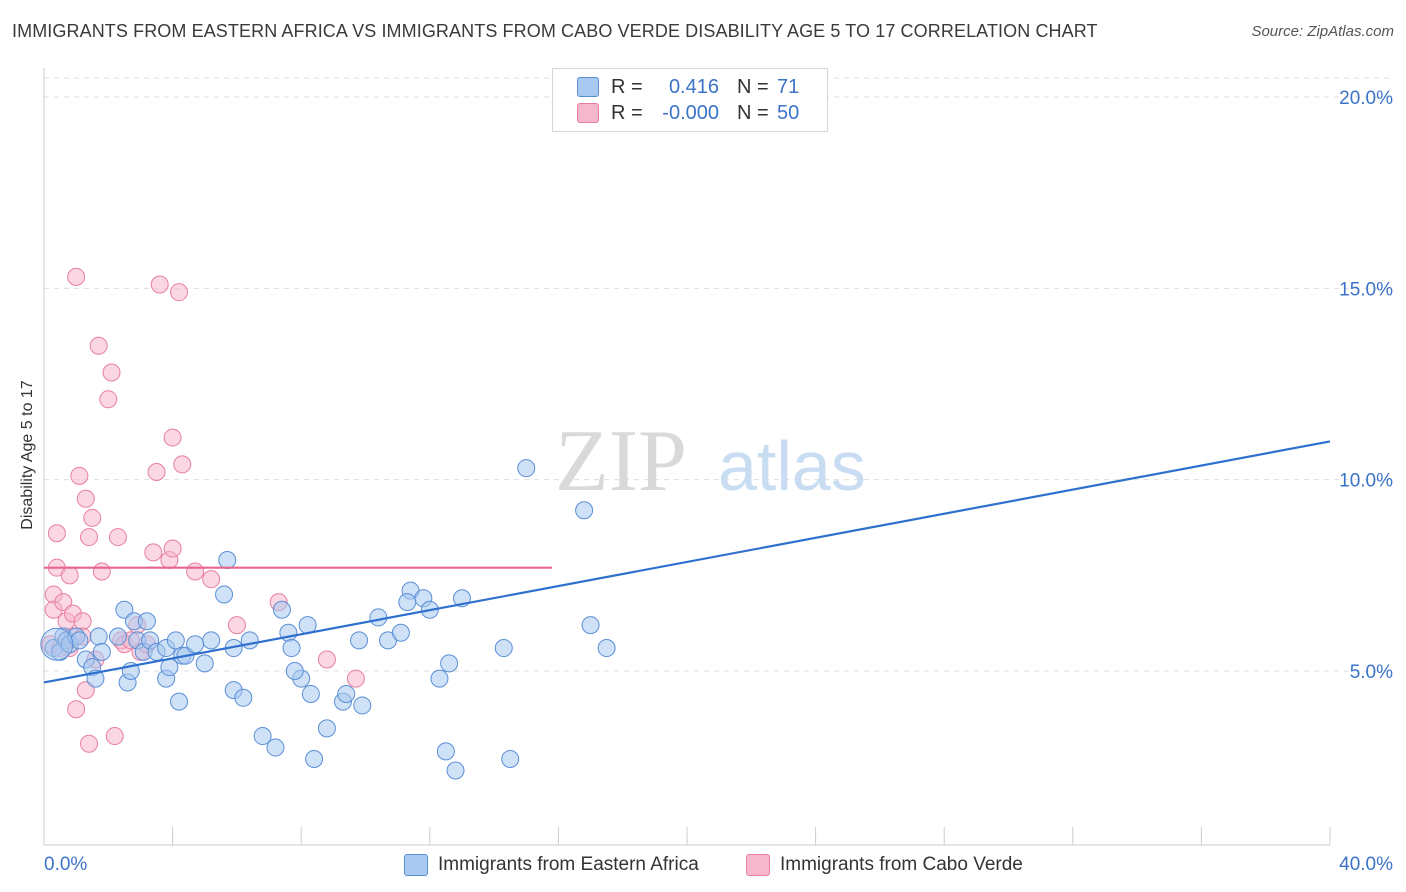 This screenshot has width=1406, height=892. Describe the element at coordinates (1366, 98) in the screenshot. I see `y-tick-label: 20.0%` at that location.